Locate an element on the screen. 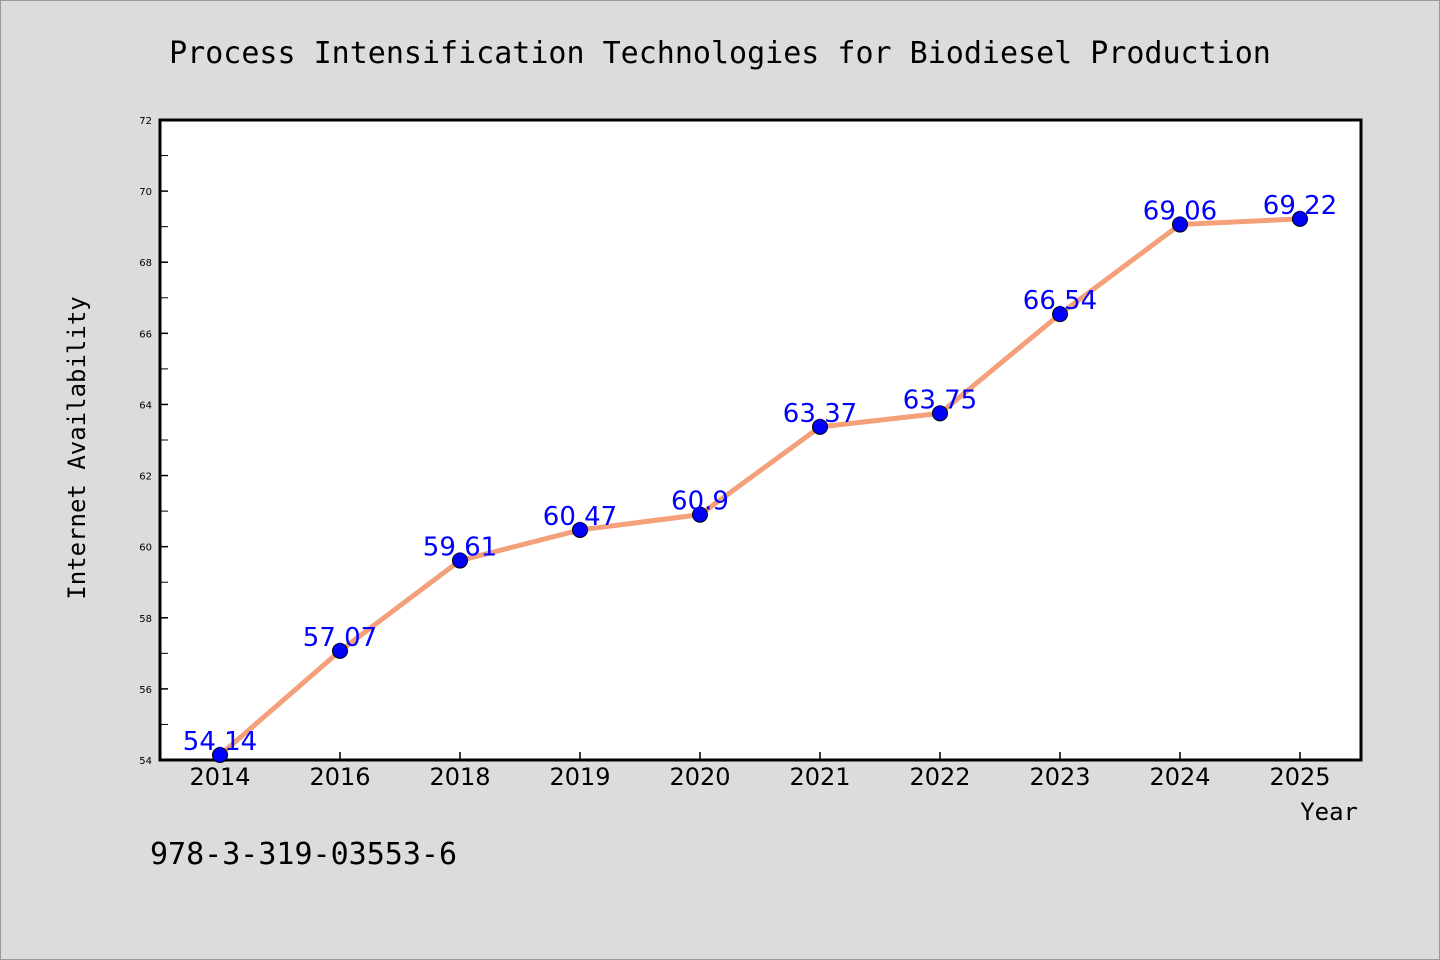  data-label: 60.47 is located at coordinates (580, 517).